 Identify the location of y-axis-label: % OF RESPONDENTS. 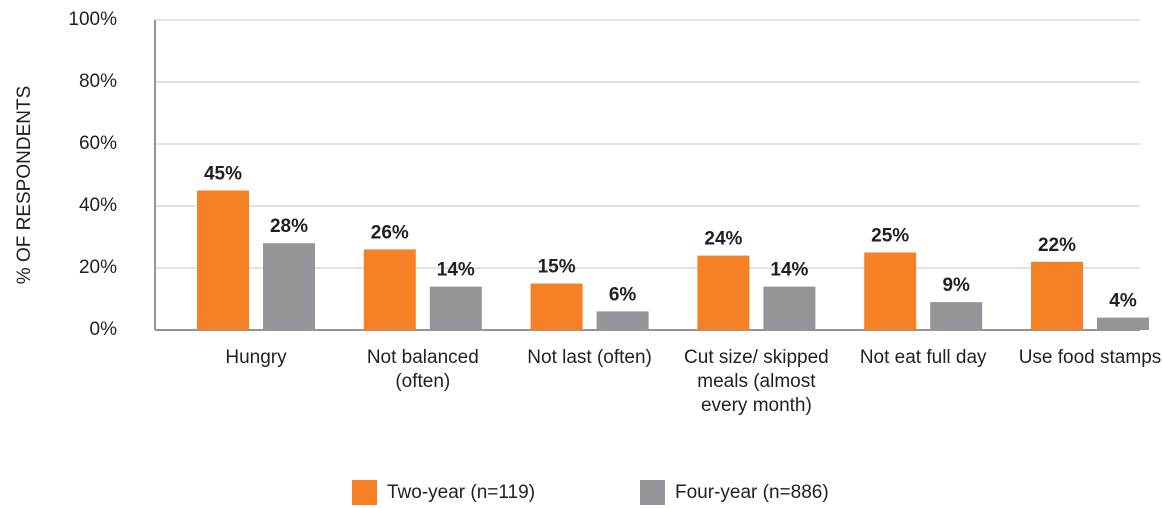
(24, 185).